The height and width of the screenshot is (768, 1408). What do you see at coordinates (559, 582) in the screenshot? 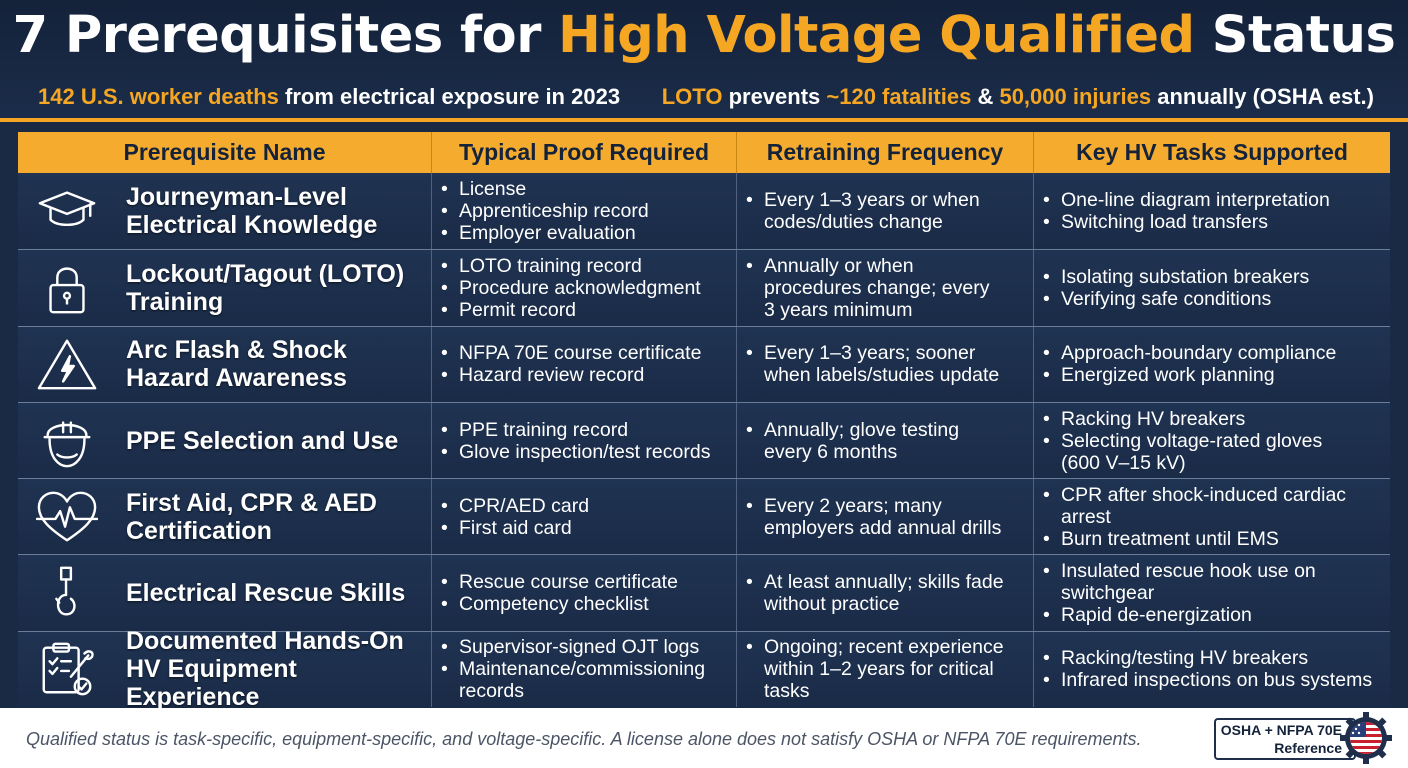
I see `proof-item: Rescue course certificate` at bounding box center [559, 582].